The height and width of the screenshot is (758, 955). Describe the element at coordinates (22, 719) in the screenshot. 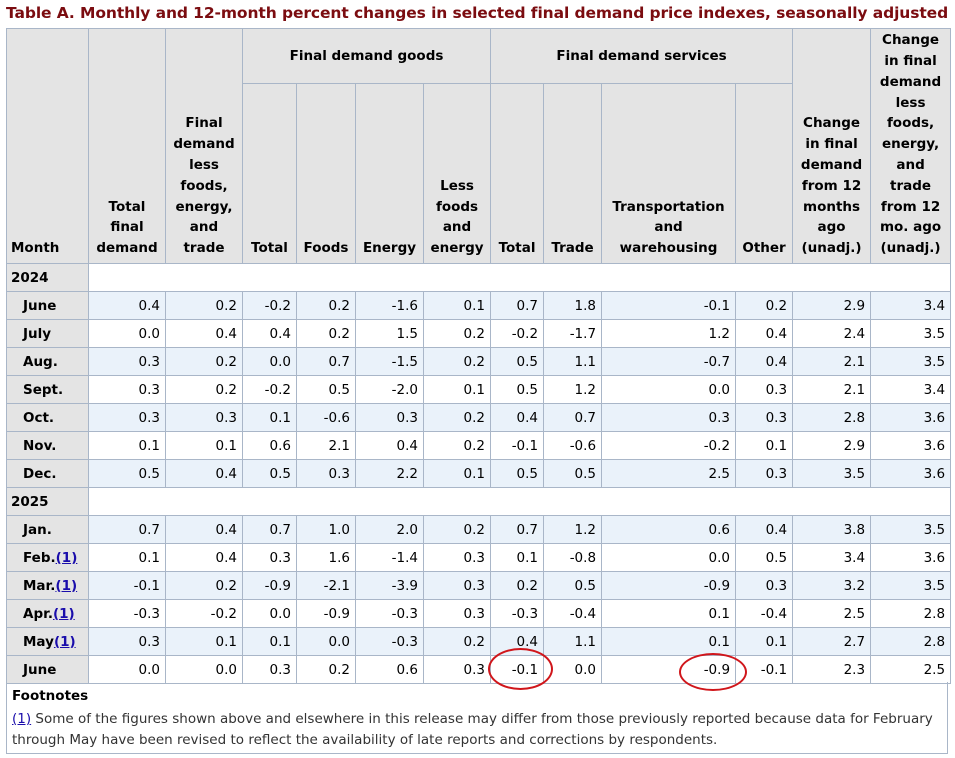

I see `footnote-ref-link: (1)` at that location.